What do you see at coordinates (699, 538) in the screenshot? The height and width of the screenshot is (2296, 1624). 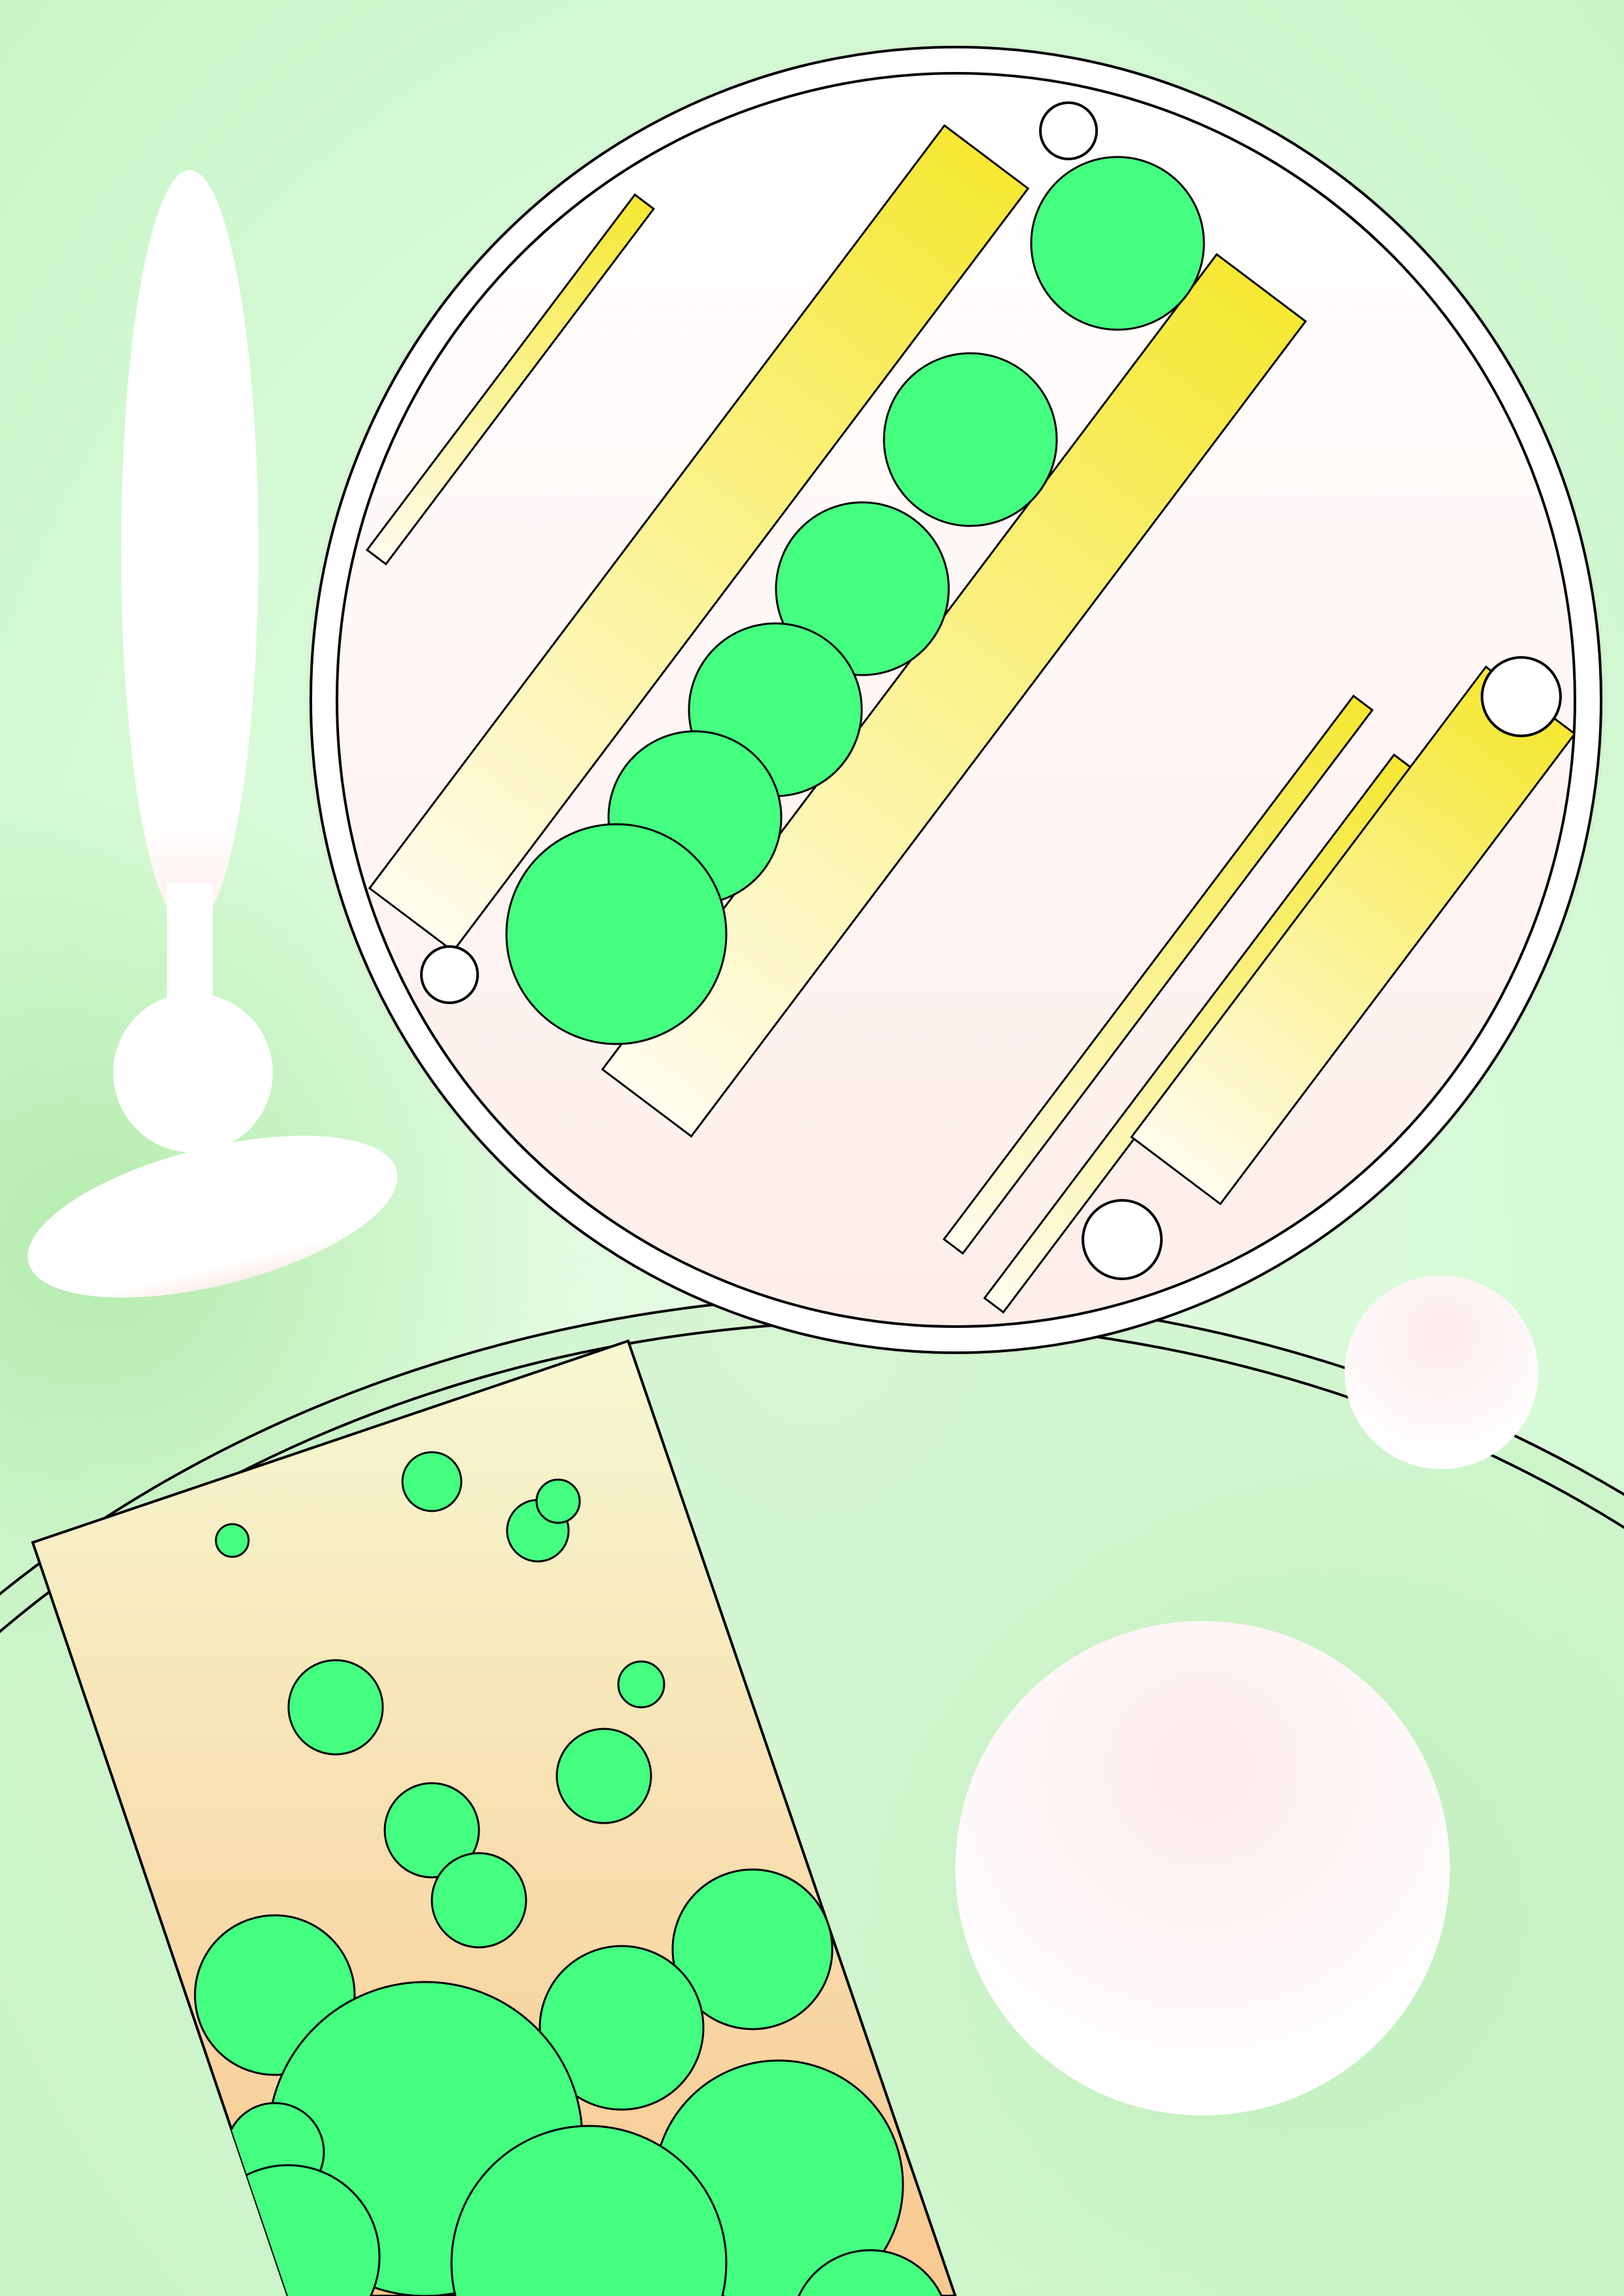 I see `strip-wide-upper` at bounding box center [699, 538].